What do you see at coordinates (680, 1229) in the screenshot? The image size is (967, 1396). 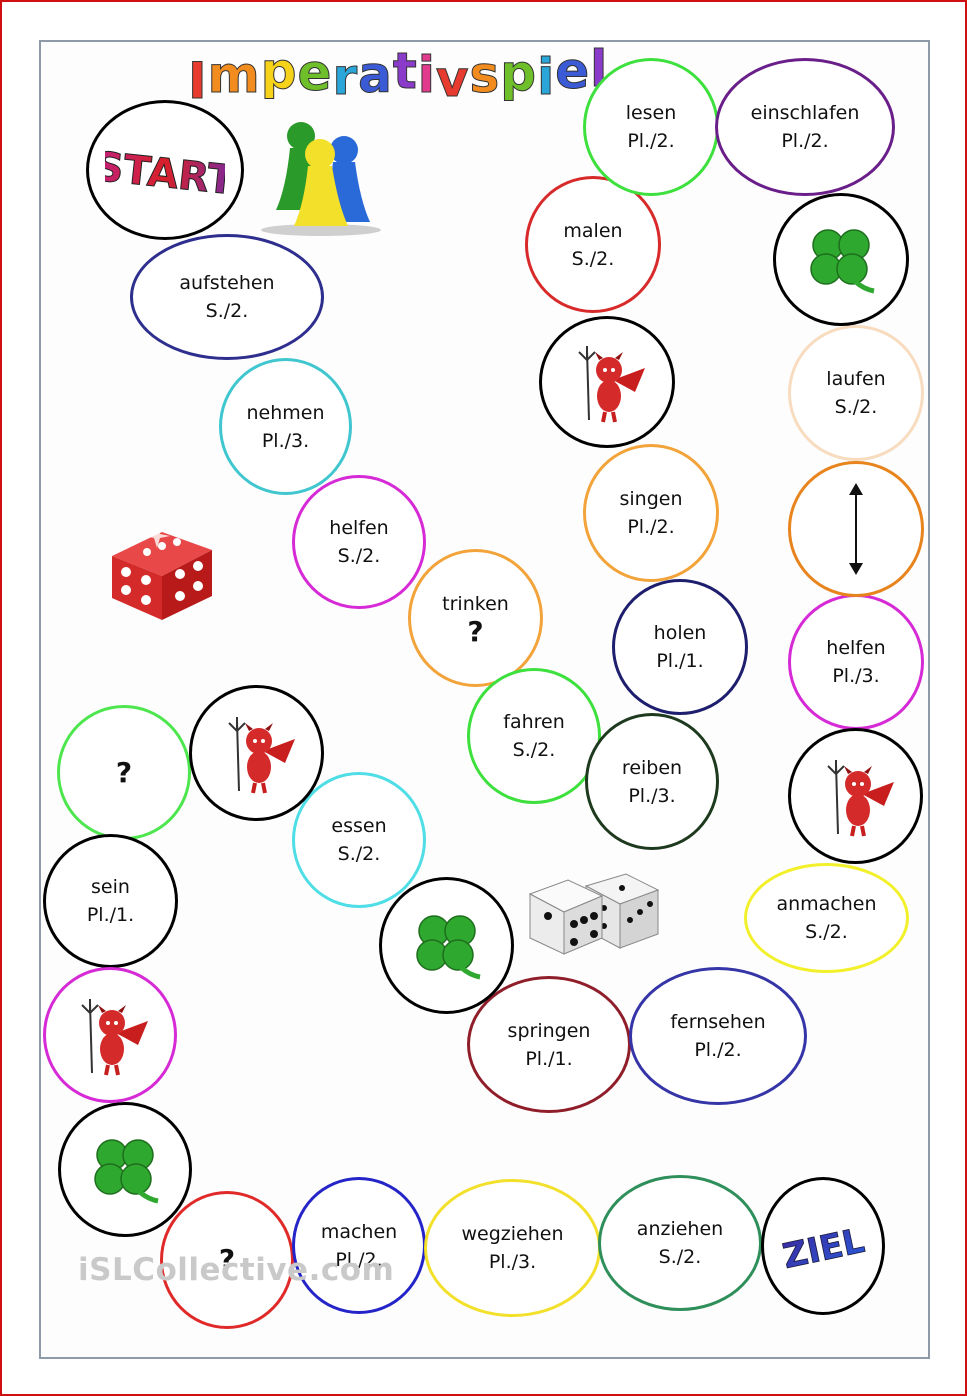 I see `field-verb: anziehen` at bounding box center [680, 1229].